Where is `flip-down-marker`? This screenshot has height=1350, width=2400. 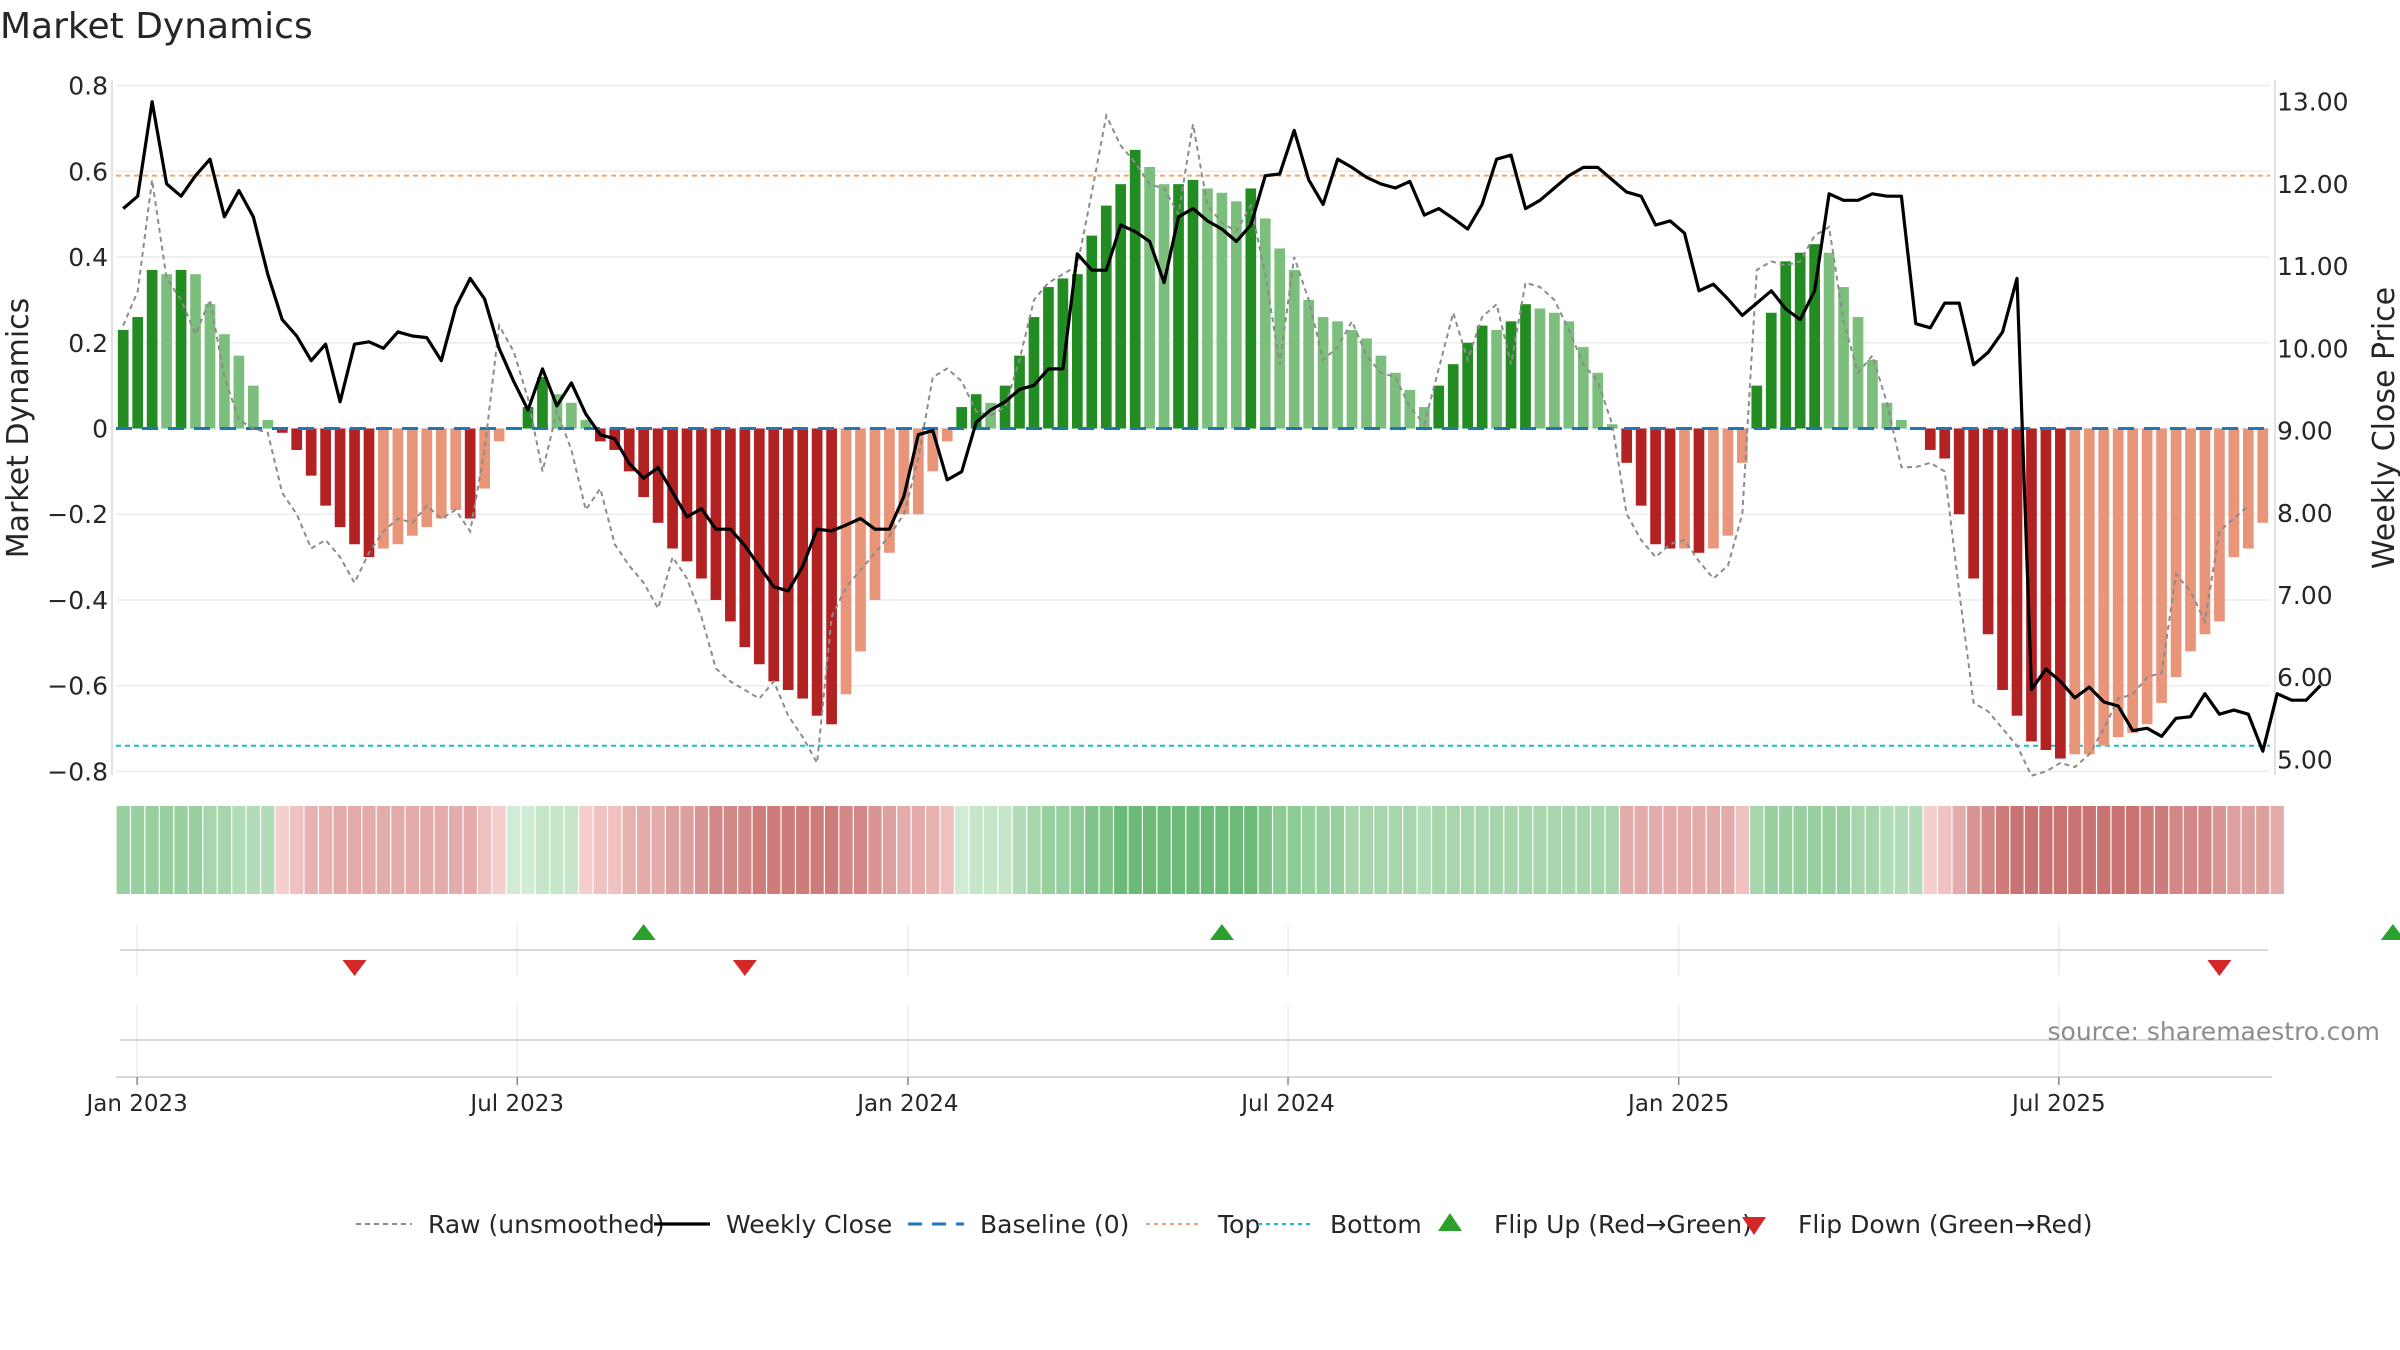
flip-down-marker is located at coordinates (744, 968).